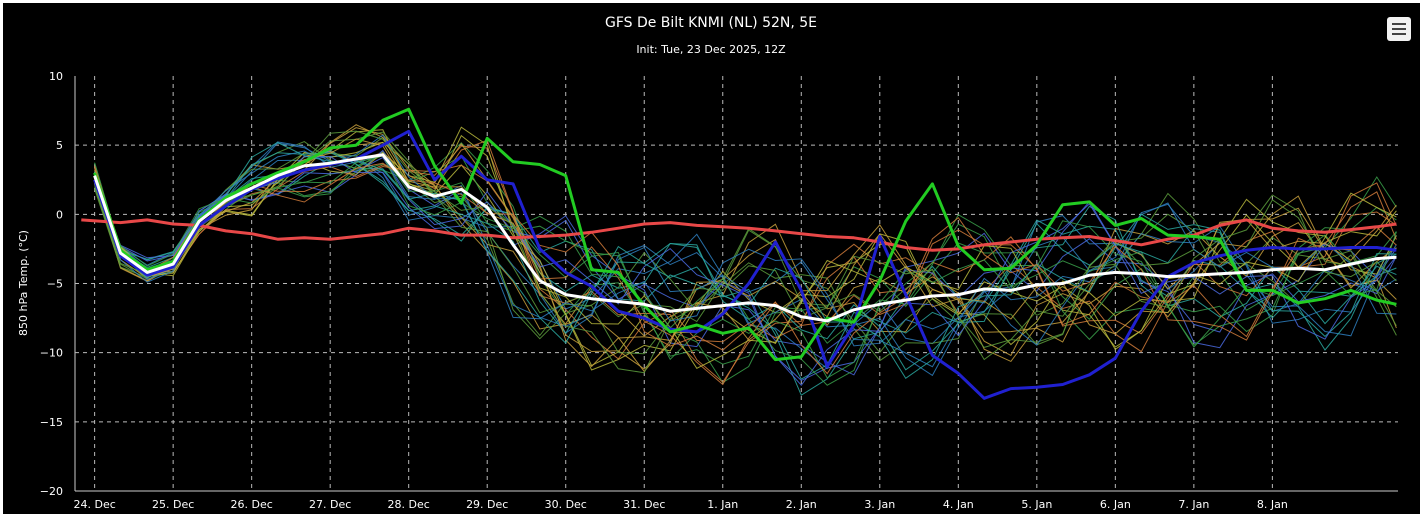  I want to click on x-tick-label: 27. Dec, so click(330, 504).